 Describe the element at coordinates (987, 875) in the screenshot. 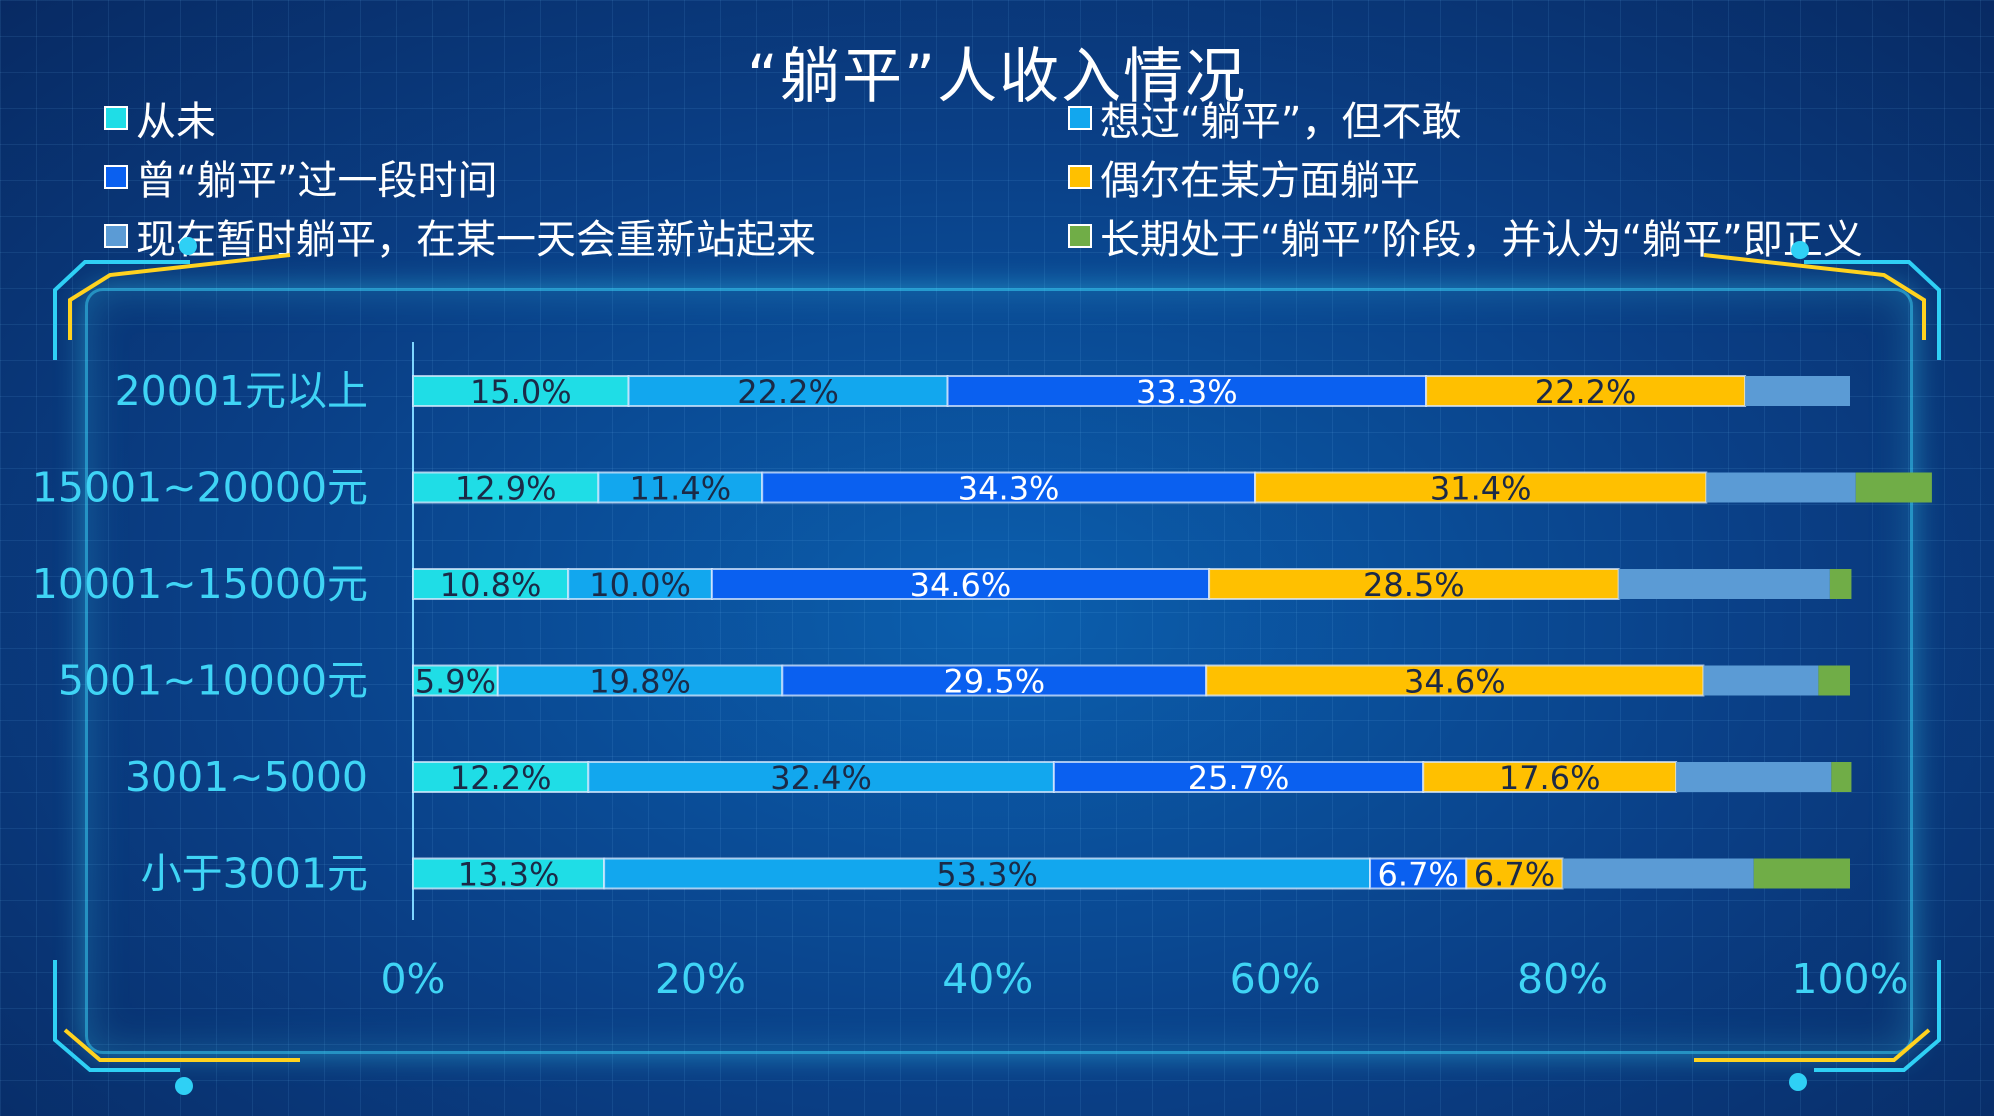

I see `data-label-5-1: 53.3%` at that location.